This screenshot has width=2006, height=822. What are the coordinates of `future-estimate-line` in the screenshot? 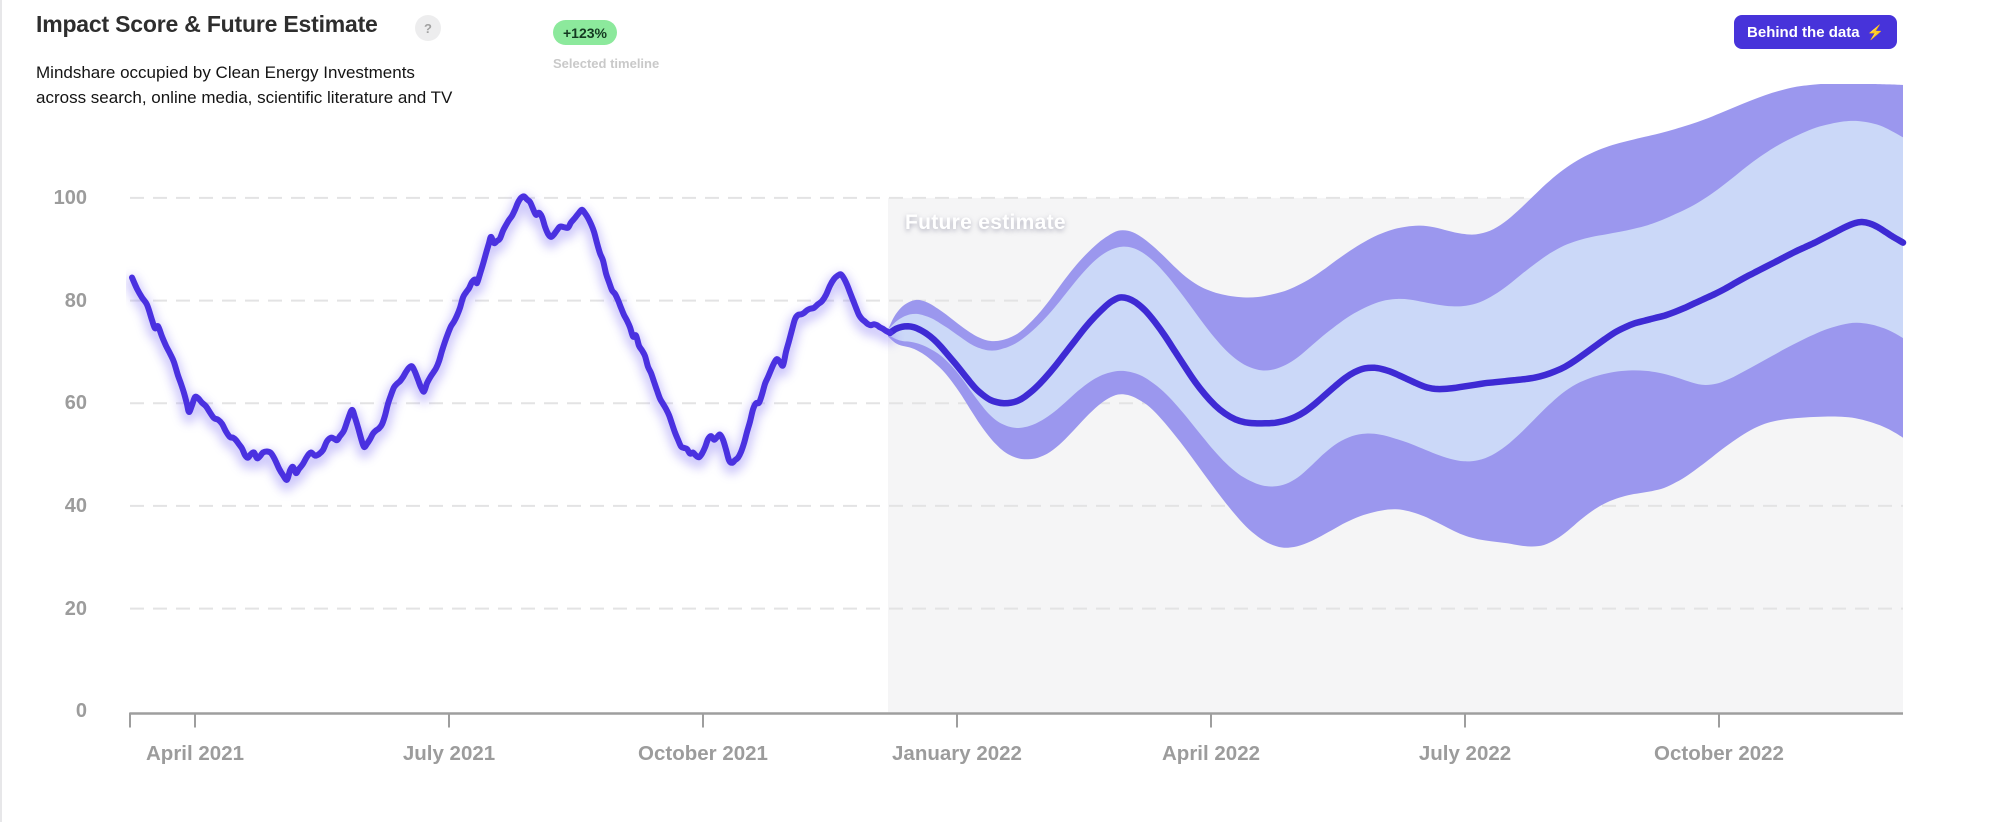 It's located at (1396, 322).